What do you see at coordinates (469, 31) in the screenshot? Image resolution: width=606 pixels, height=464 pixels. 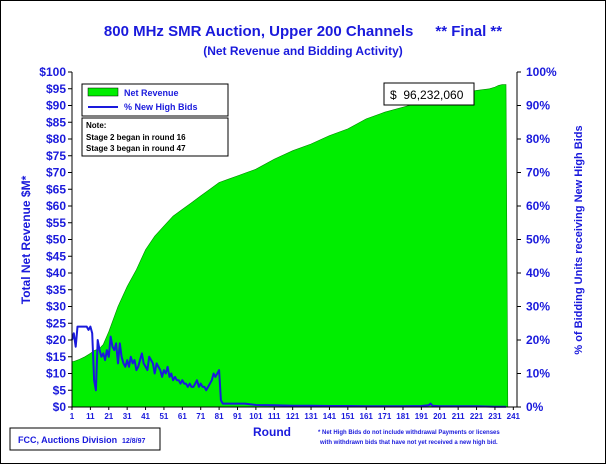 I see `title-status: ** Final **` at bounding box center [469, 31].